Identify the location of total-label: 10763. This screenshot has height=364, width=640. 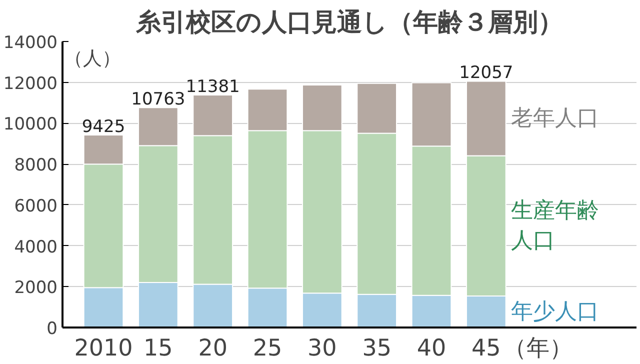
(158, 100).